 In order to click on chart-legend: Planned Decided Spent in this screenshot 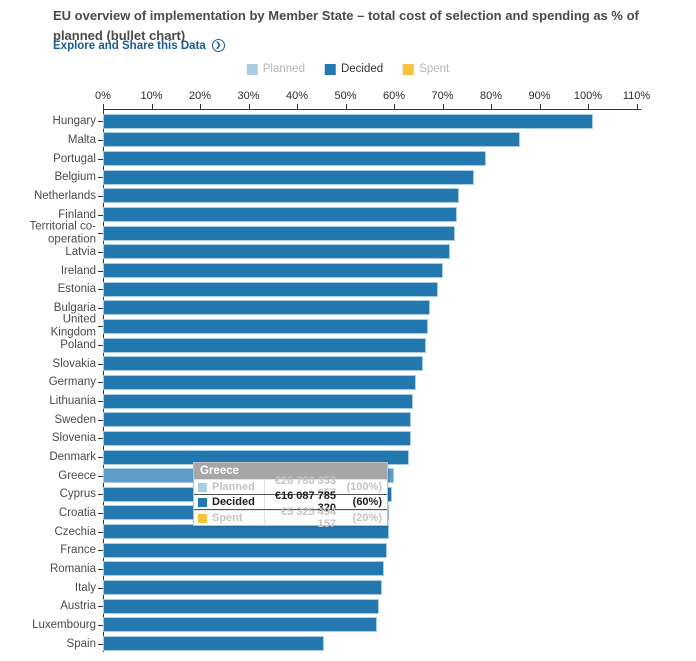, I will do `click(347, 69)`.